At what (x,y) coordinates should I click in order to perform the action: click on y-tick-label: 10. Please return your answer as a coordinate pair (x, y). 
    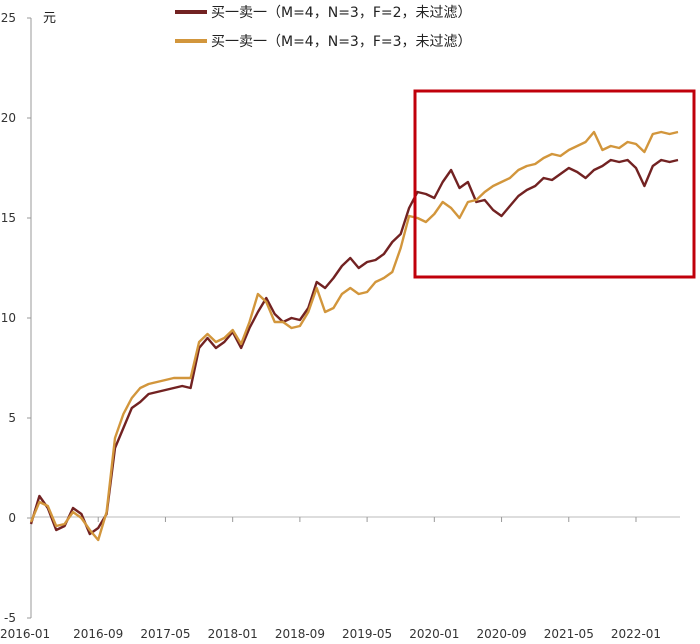
    Looking at the image, I should click on (8, 318).